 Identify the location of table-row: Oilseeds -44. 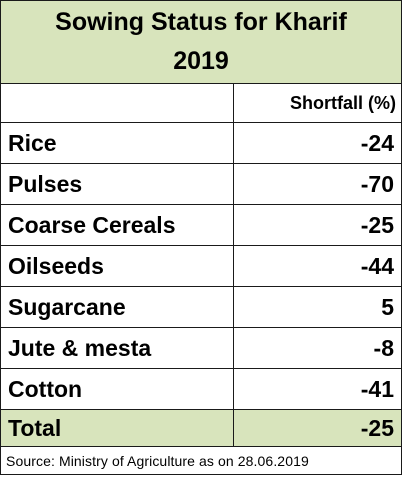
(201, 266).